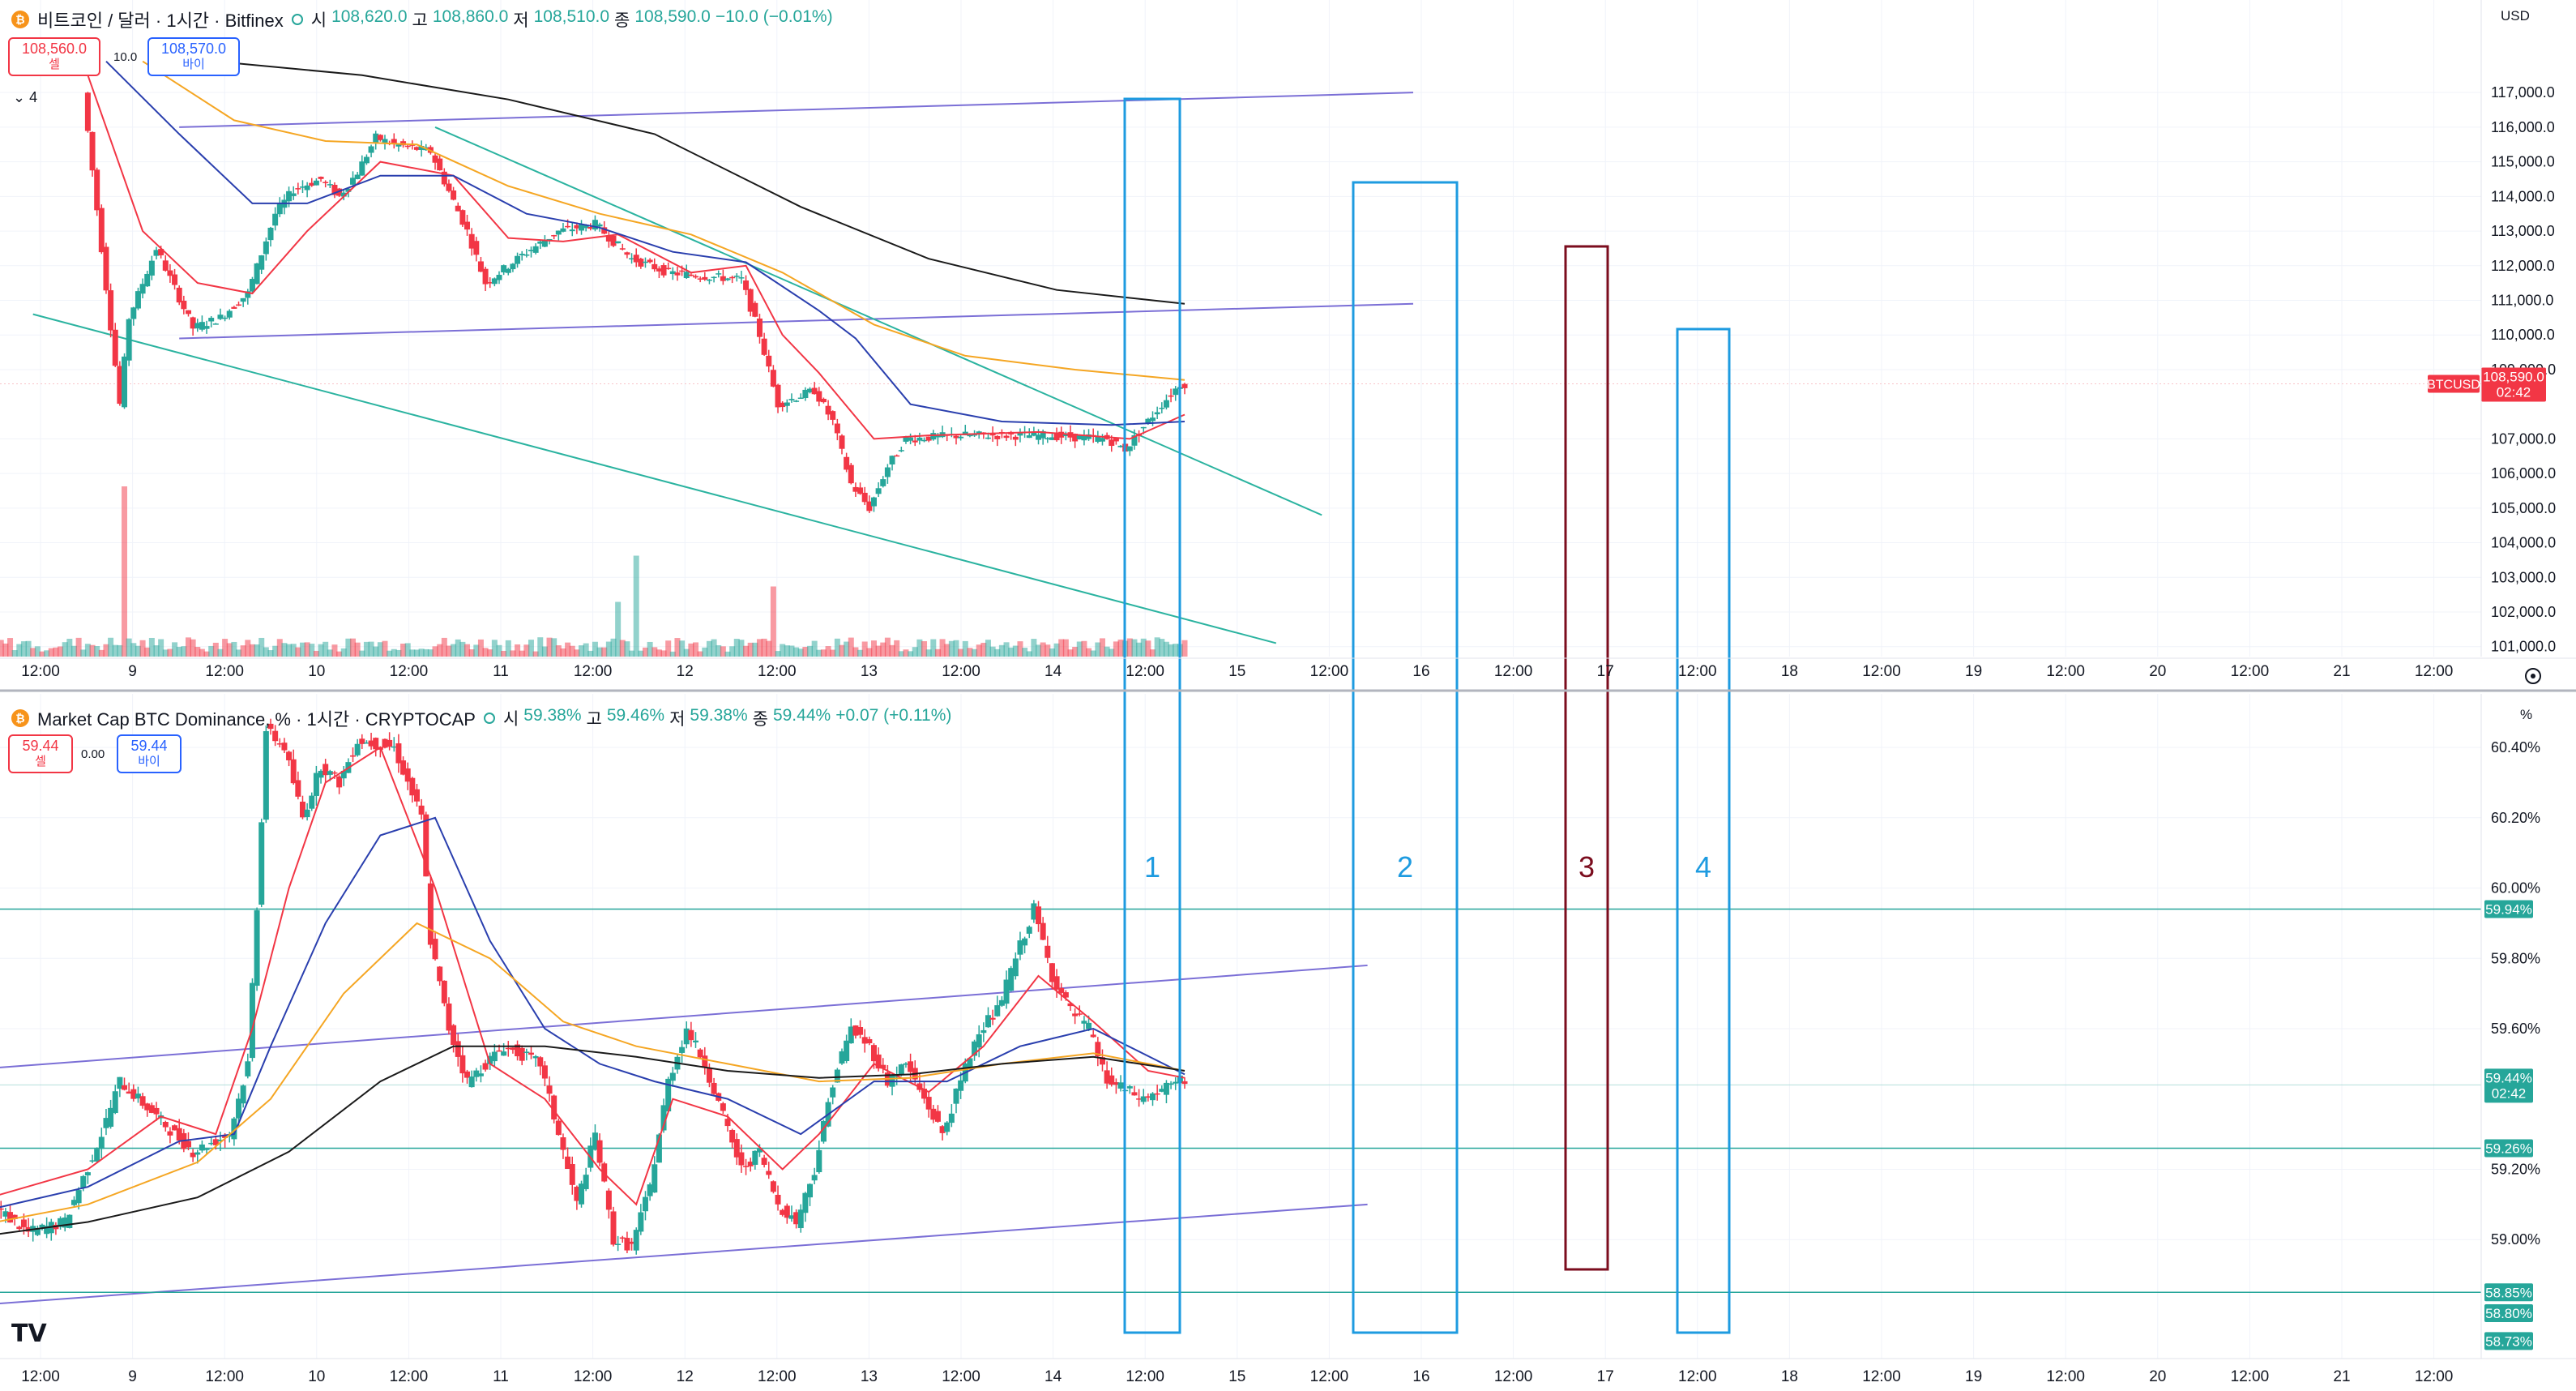  Describe the element at coordinates (25, 97) in the screenshot. I see `indicators-toggle: ⌄ 4` at that location.